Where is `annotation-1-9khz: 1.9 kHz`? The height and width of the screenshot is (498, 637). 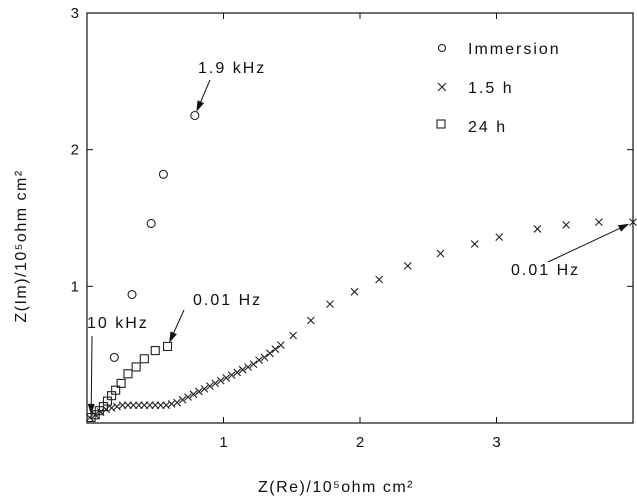
annotation-1-9khz: 1.9 kHz is located at coordinates (232, 68).